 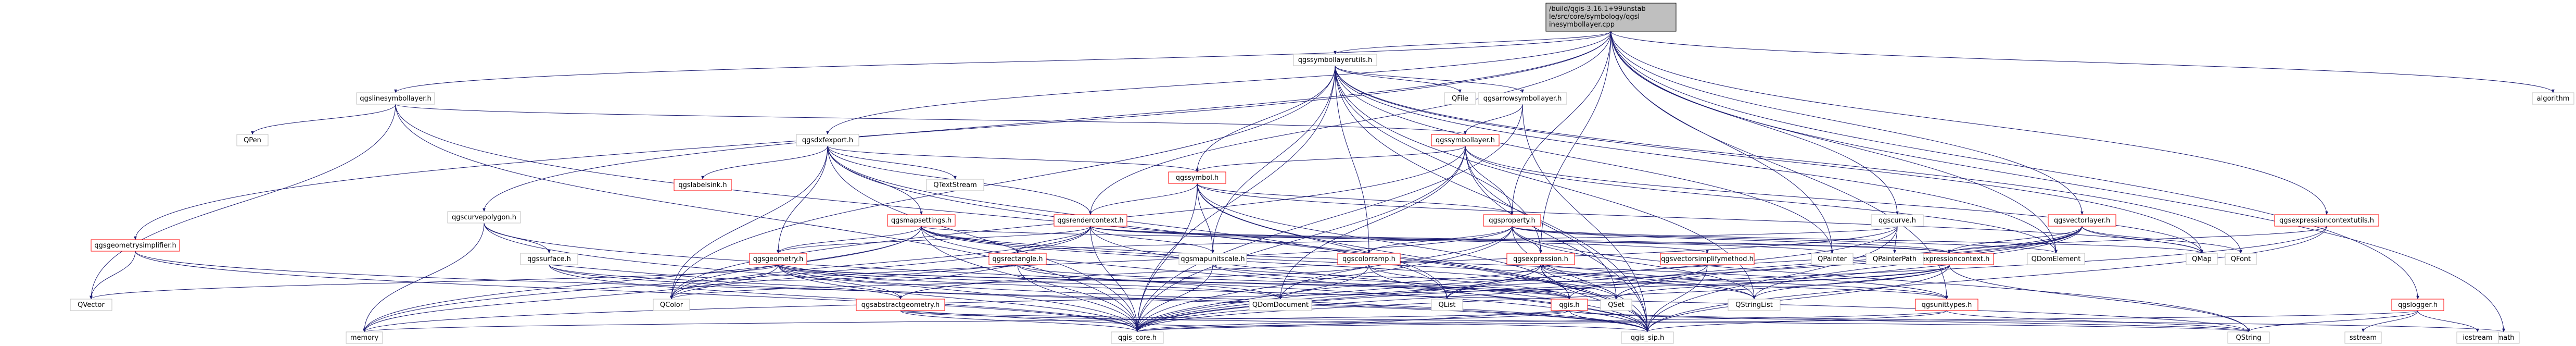 I want to click on graph-node-qfont: QFont, so click(x=2241, y=259).